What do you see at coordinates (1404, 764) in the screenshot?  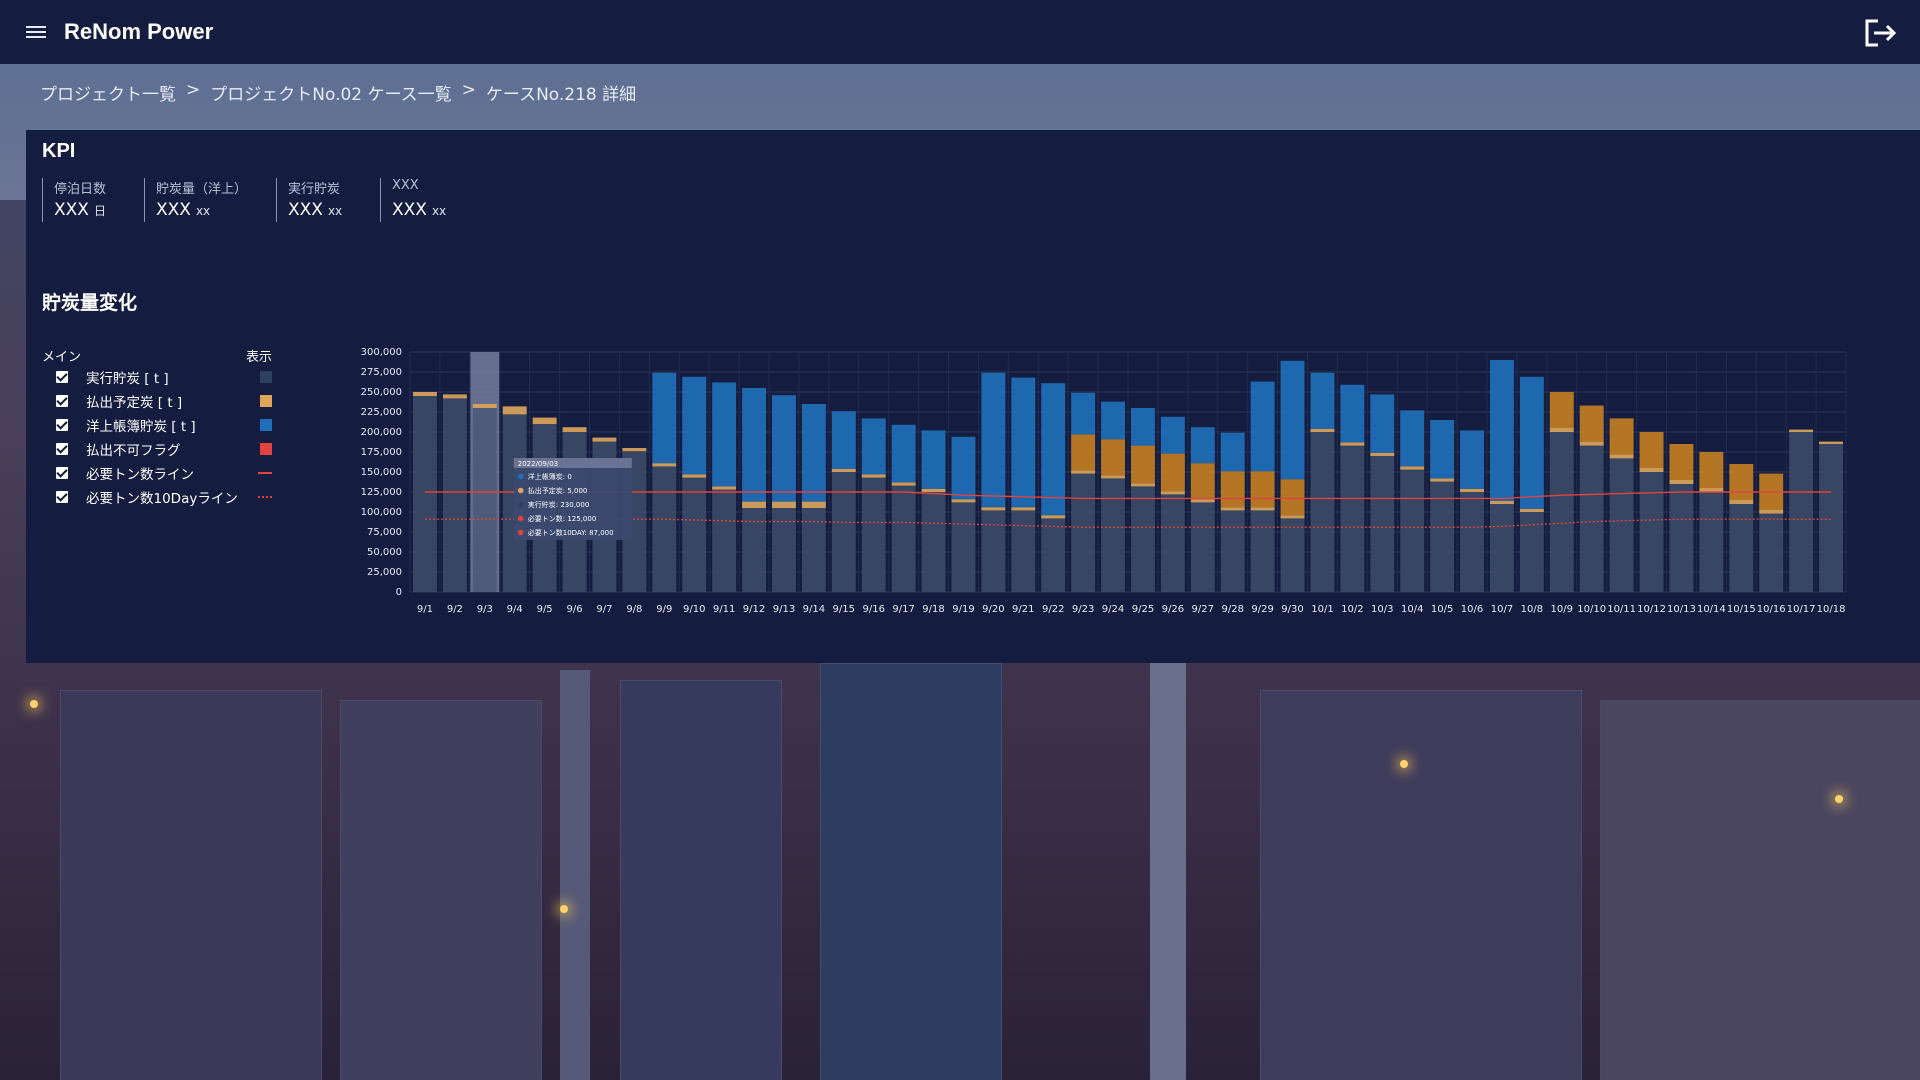 I see `light` at bounding box center [1404, 764].